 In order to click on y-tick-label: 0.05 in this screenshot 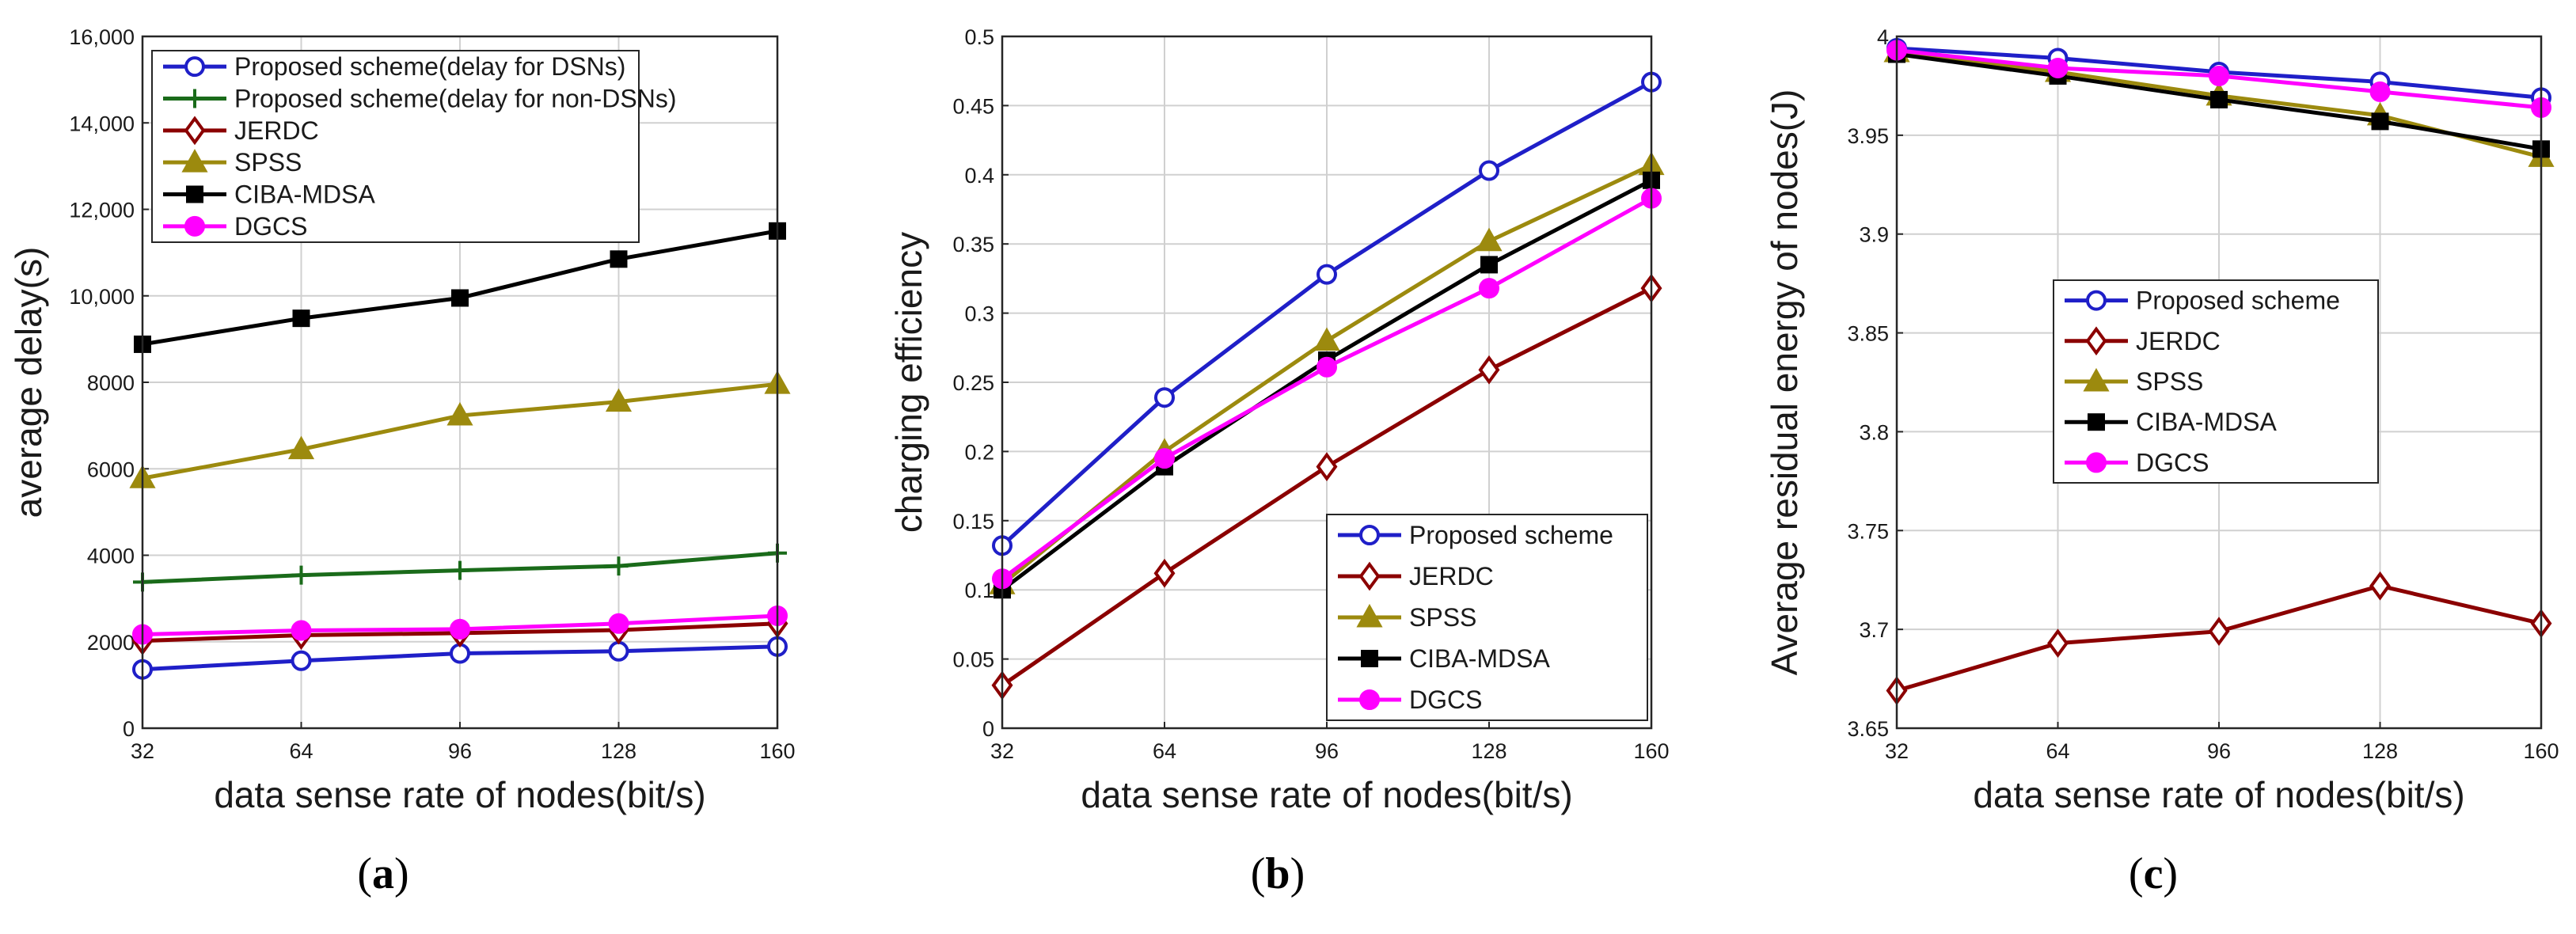, I will do `click(973, 660)`.